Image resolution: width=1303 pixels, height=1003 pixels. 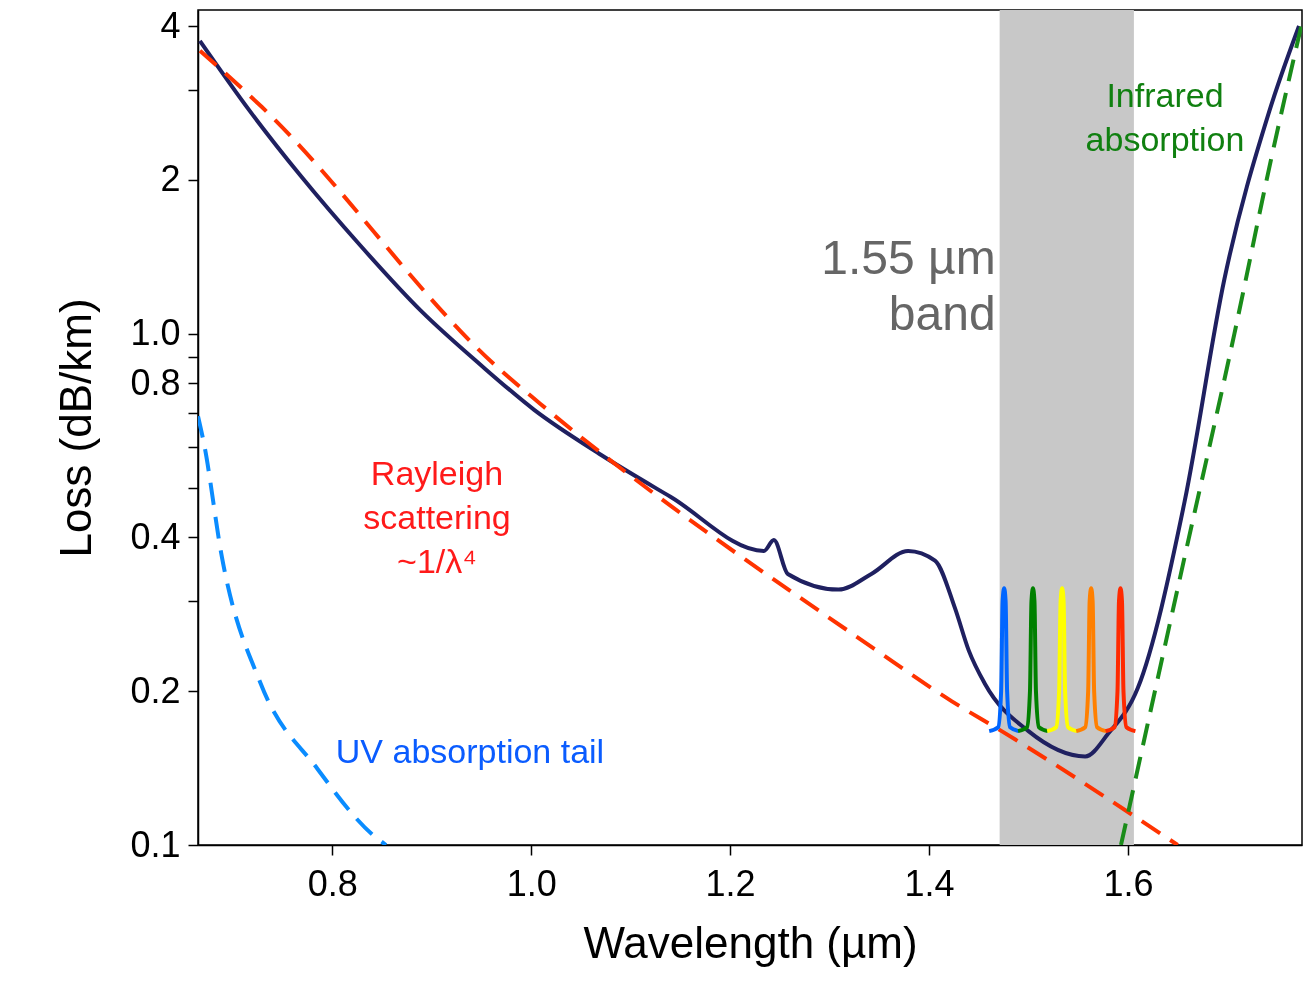 I want to click on annotation: Rayleigh scattering ~1/λ⁴, so click(x=437, y=517).